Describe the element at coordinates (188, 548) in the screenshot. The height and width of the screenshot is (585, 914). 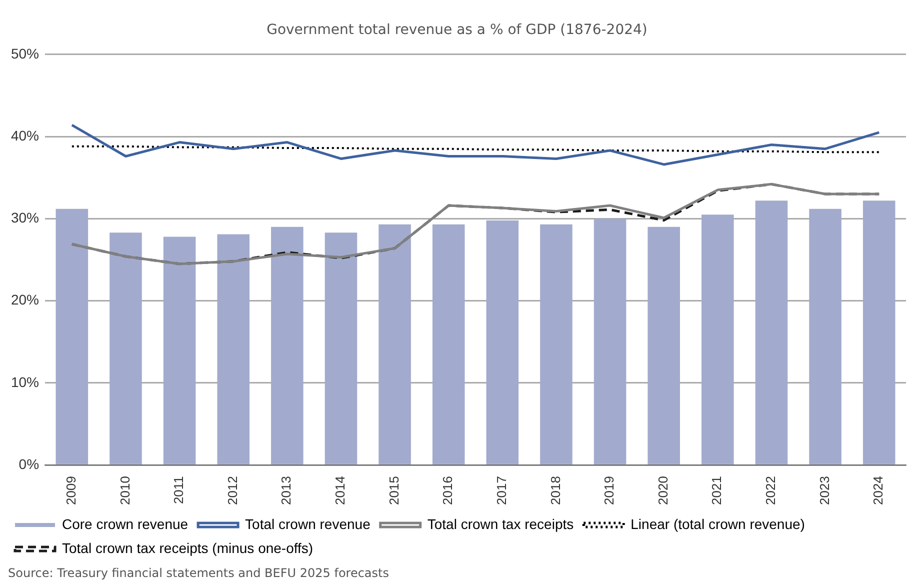
I see `legend-label: Total crown tax receipts (minus one-offs)` at that location.